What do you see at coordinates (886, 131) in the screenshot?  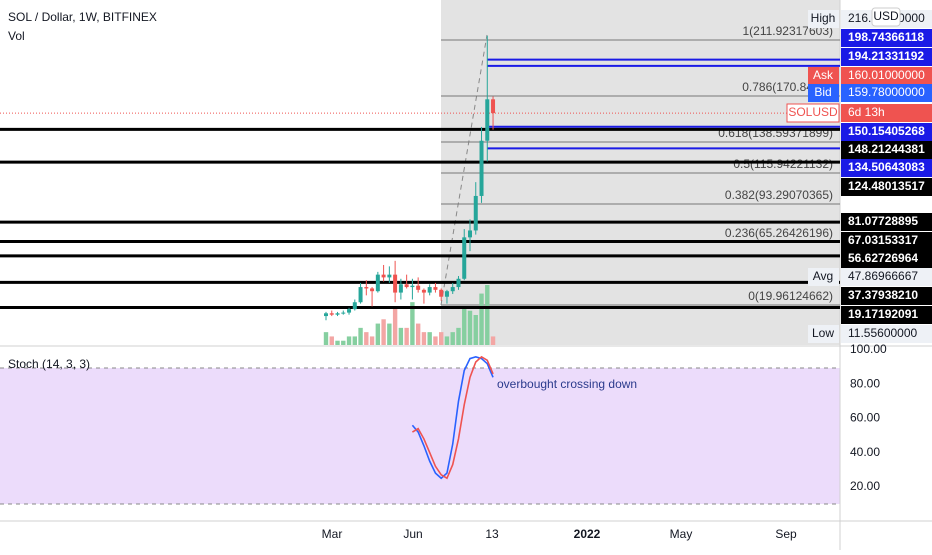 I see `level-label: 150.15405268` at bounding box center [886, 131].